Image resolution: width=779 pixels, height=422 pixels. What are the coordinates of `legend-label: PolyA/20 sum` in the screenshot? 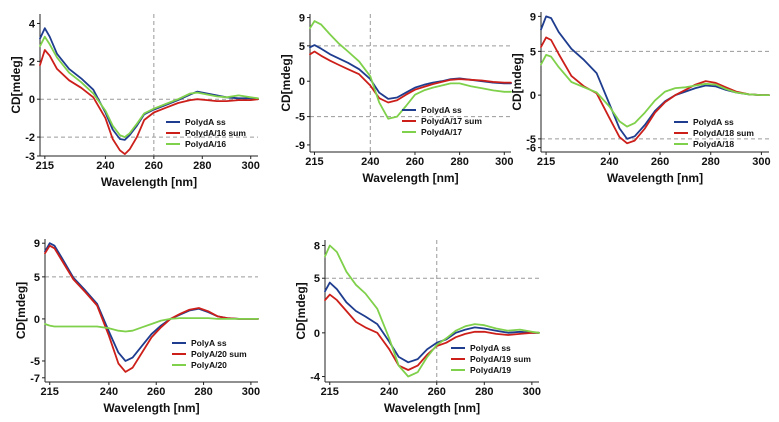 It's located at (219, 354).